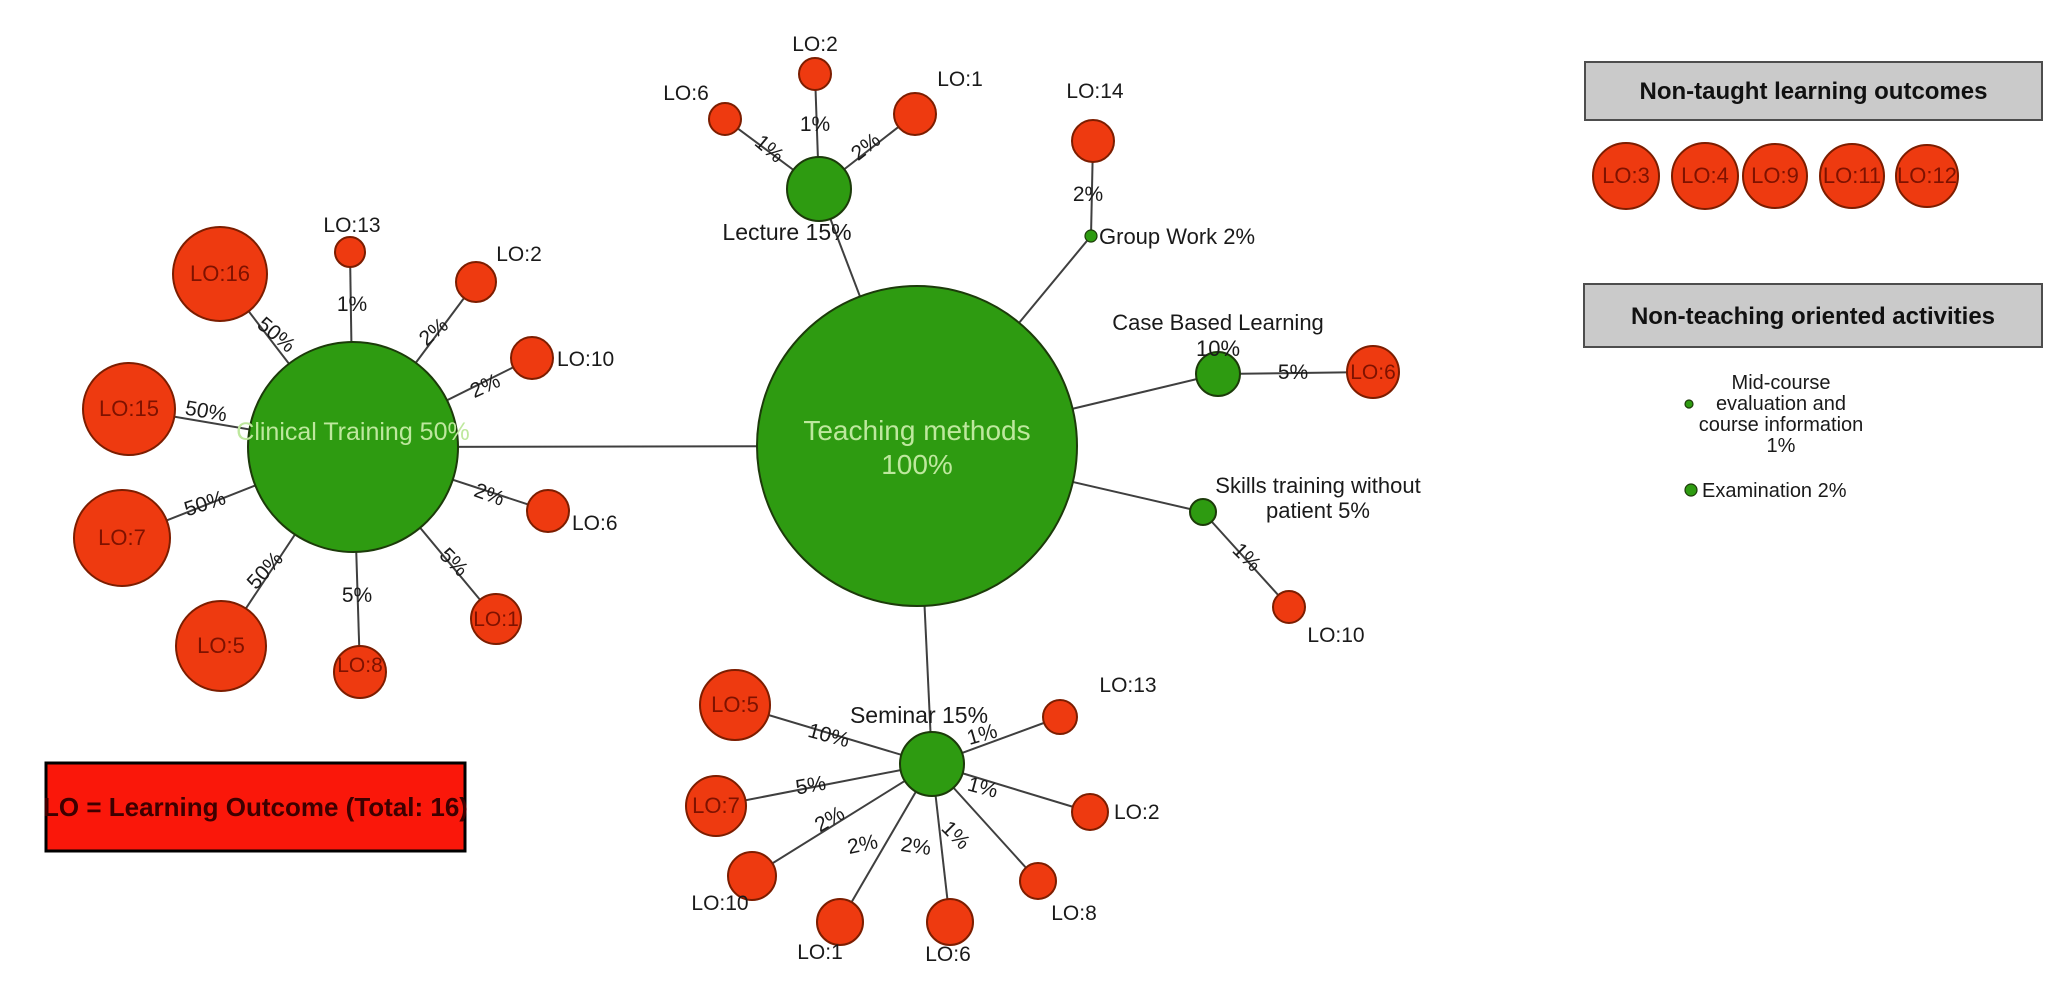 The image size is (2059, 1001). I want to click on non-taught-box, so click(1813, 91).